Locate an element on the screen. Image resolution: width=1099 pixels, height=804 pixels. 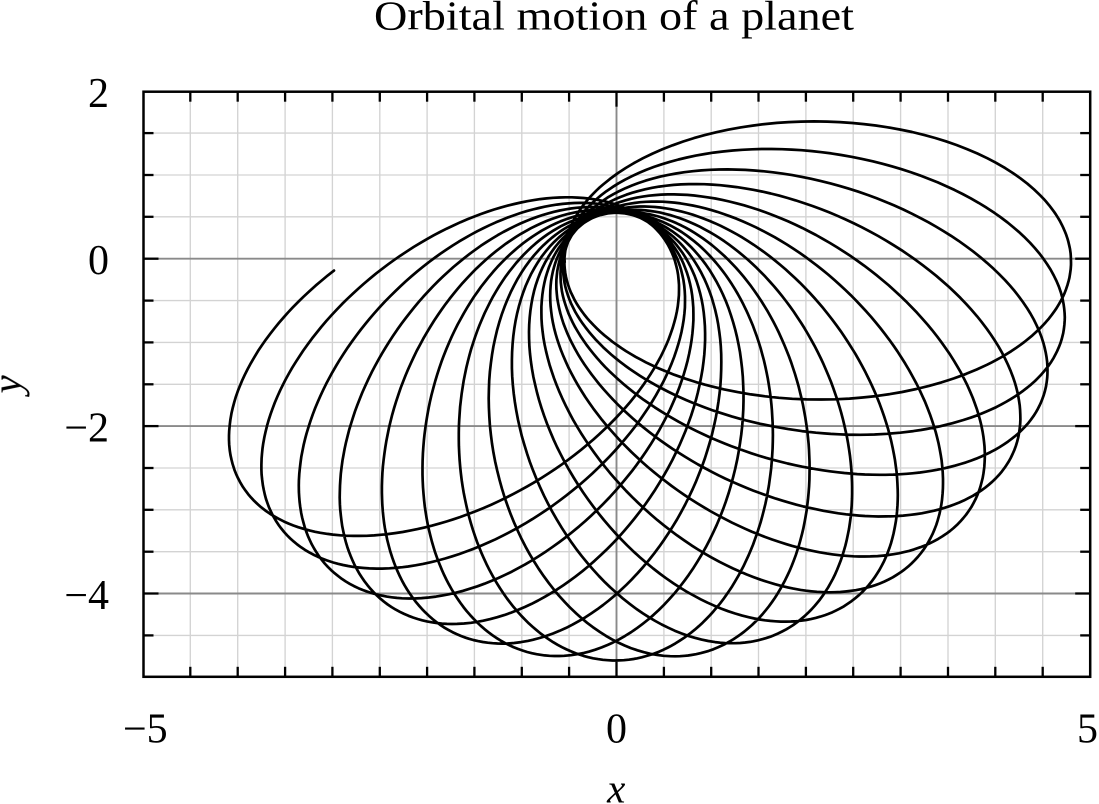
svg-text: −2 is located at coordinates (86, 429).